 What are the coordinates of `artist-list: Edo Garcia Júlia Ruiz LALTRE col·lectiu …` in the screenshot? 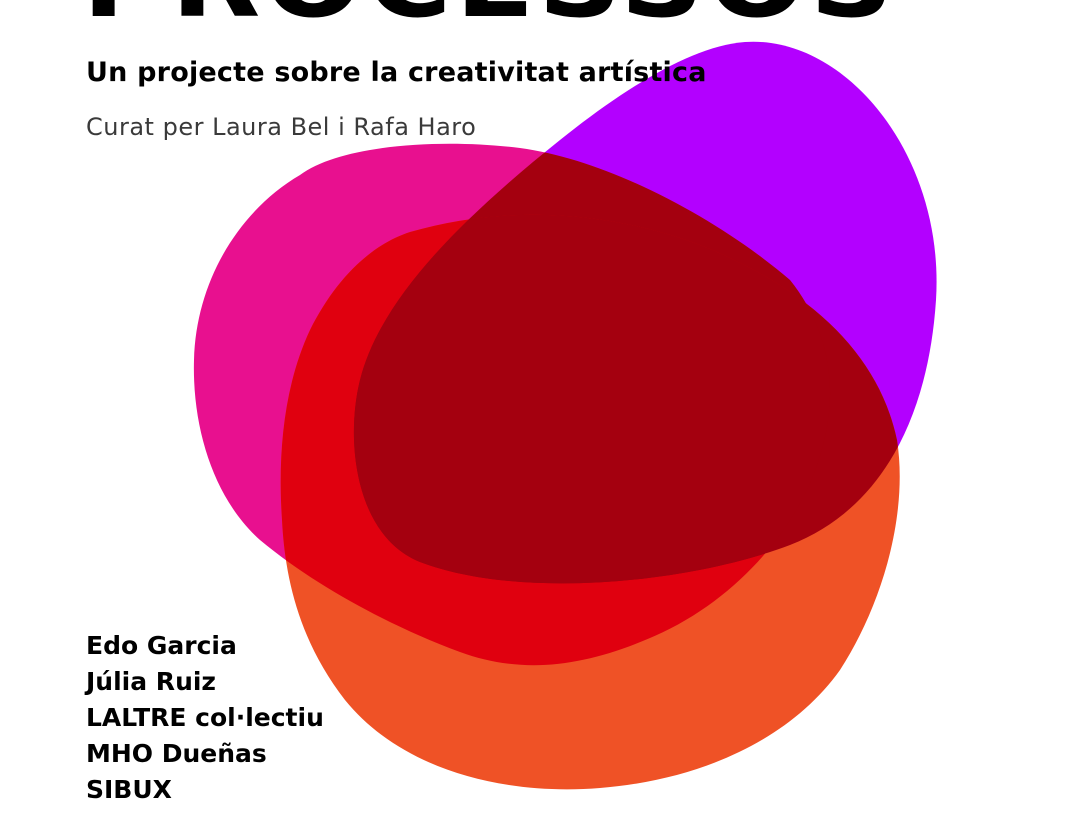 It's located at (205, 718).